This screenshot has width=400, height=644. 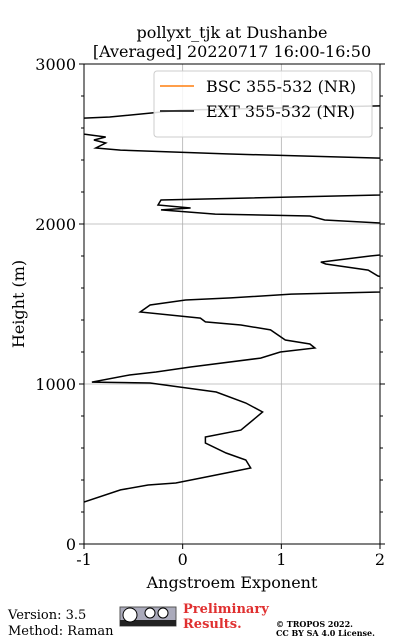 What do you see at coordinates (281, 86) in the screenshot?
I see `legend-label: BSC 355-532 (NR)` at bounding box center [281, 86].